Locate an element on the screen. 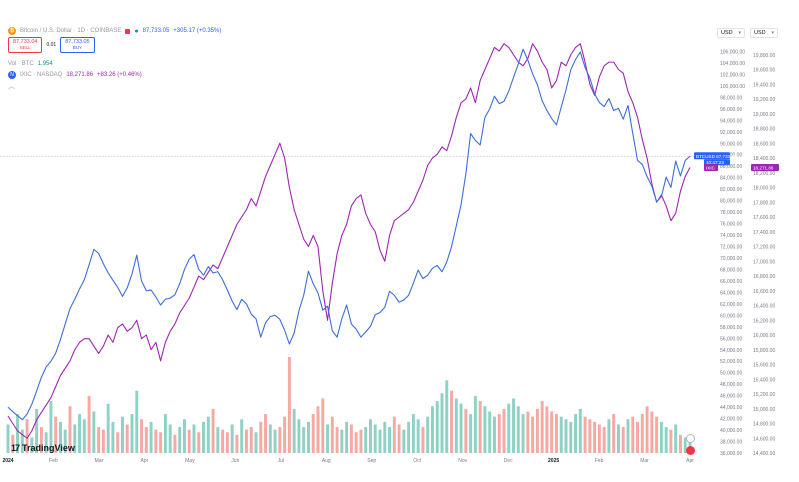  sell-label: SELL is located at coordinates (25, 47).